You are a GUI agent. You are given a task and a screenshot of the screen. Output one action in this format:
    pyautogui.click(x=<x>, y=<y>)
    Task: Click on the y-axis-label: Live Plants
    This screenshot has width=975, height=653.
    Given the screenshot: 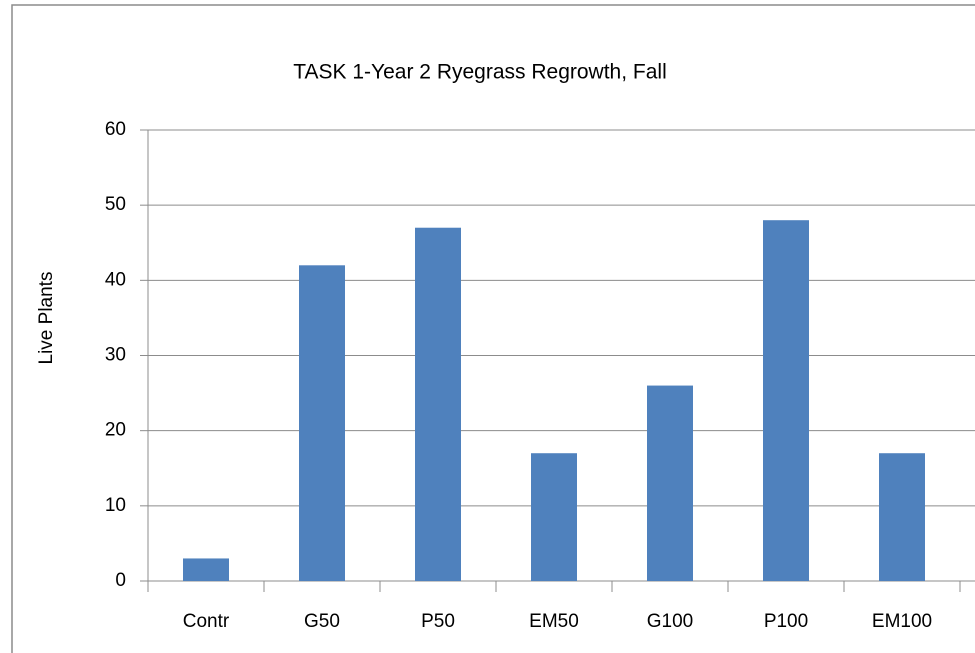 What is the action you would take?
    pyautogui.click(x=46, y=318)
    